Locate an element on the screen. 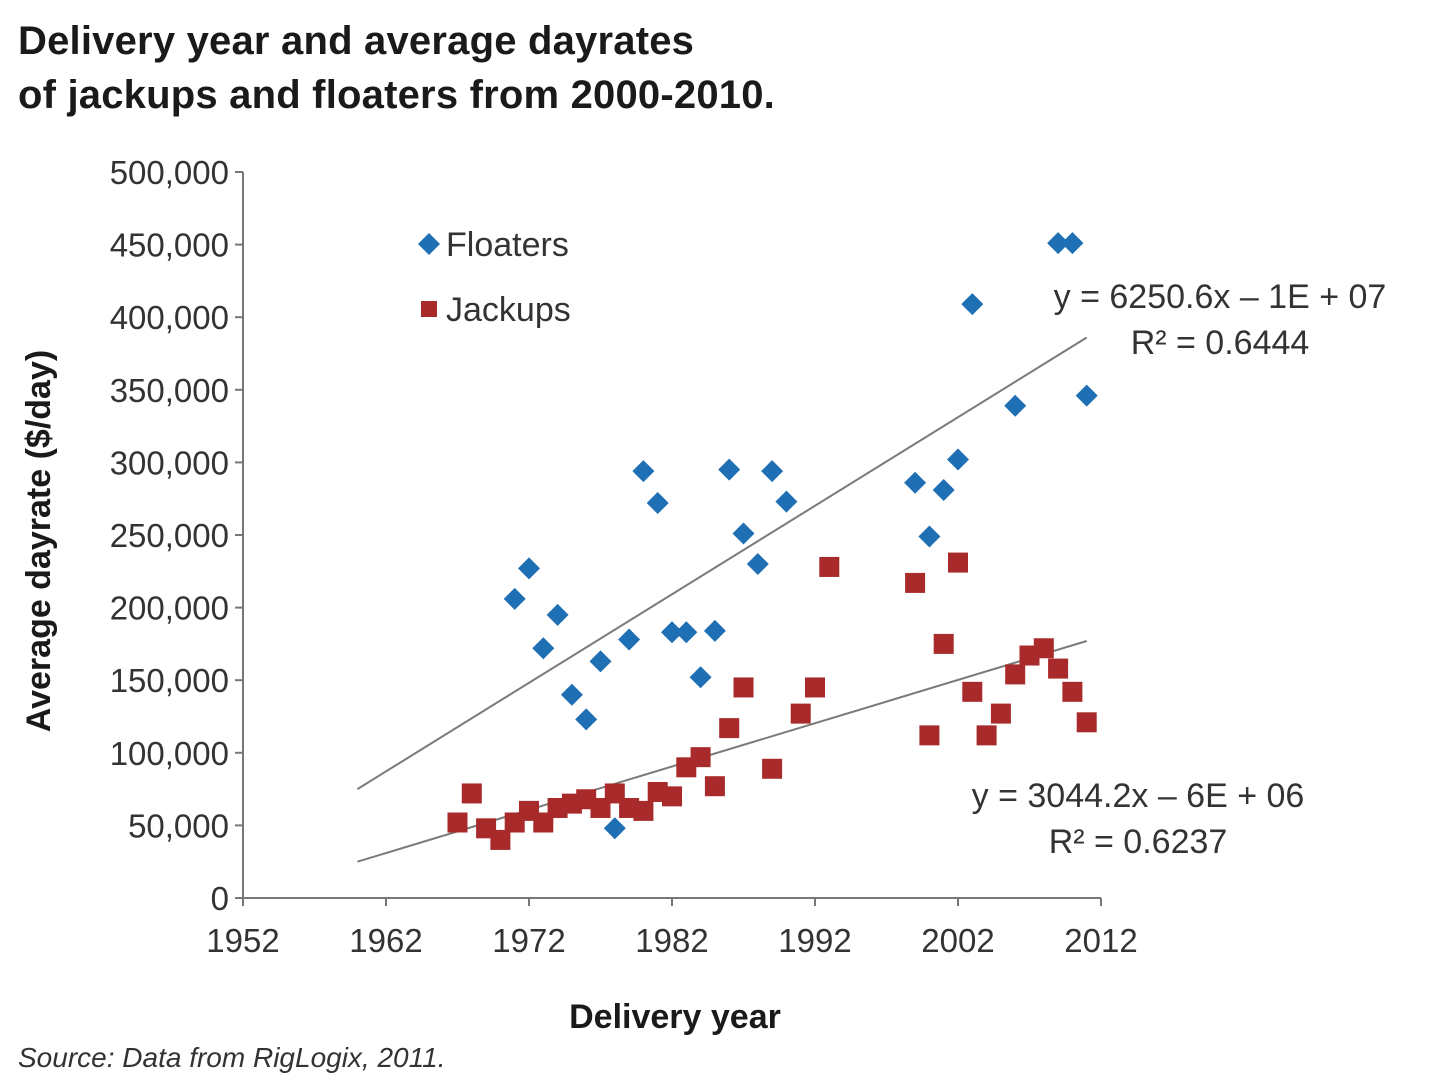  y-tick-label: 450,000 is located at coordinates (169, 245).